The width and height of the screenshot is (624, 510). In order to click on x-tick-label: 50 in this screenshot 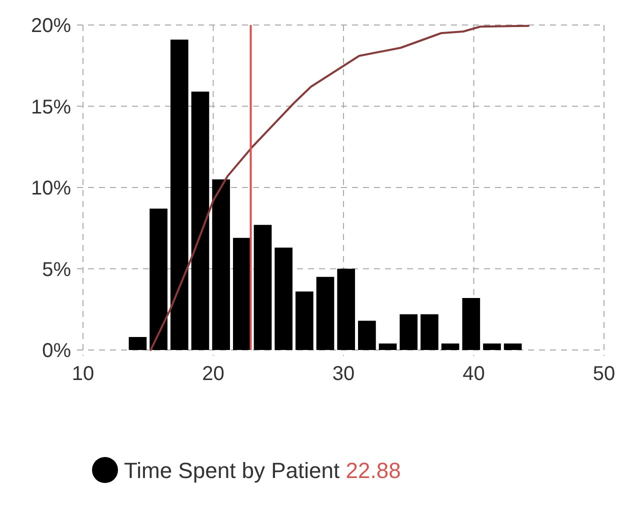, I will do `click(604, 374)`.